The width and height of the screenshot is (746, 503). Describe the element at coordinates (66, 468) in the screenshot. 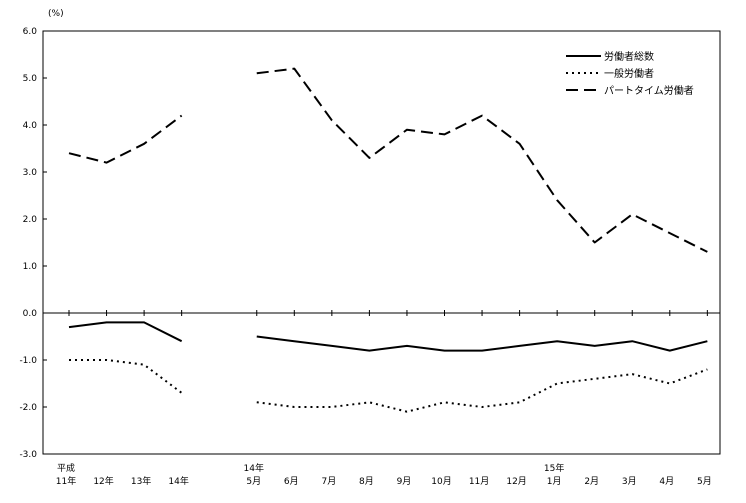

I see `x-tick-label-year: 平成` at that location.